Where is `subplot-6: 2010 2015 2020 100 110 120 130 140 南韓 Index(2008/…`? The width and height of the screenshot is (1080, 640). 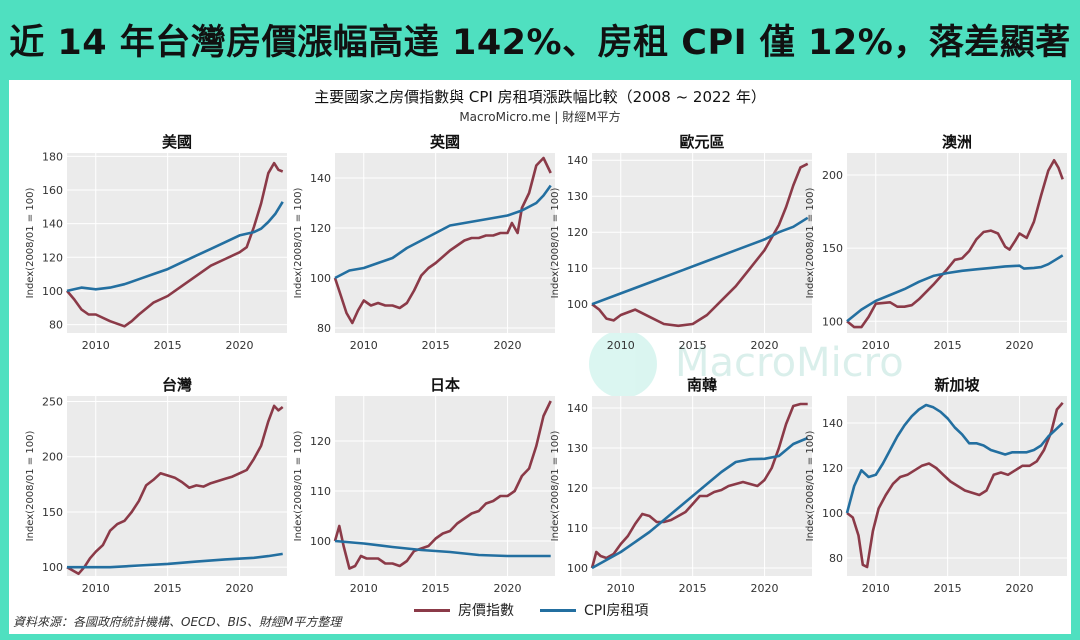
subplot-6: 2010 2015 2020 100 110 120 130 140 南韓 Index(2008/… is located at coordinates (681, 485).